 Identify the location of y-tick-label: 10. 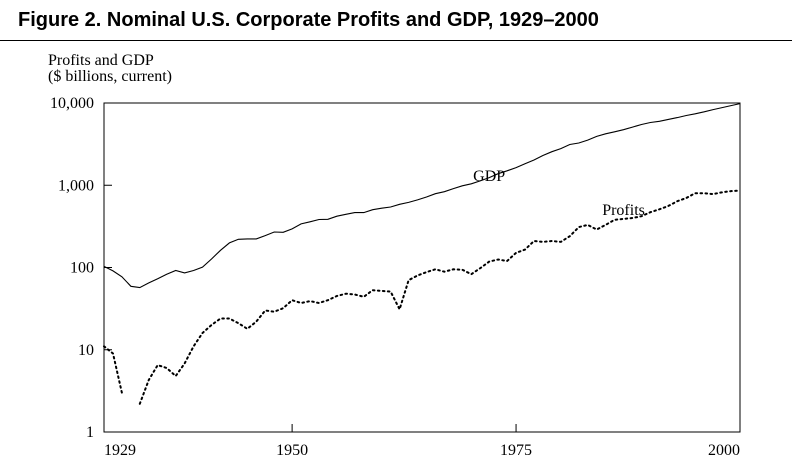
(86, 350).